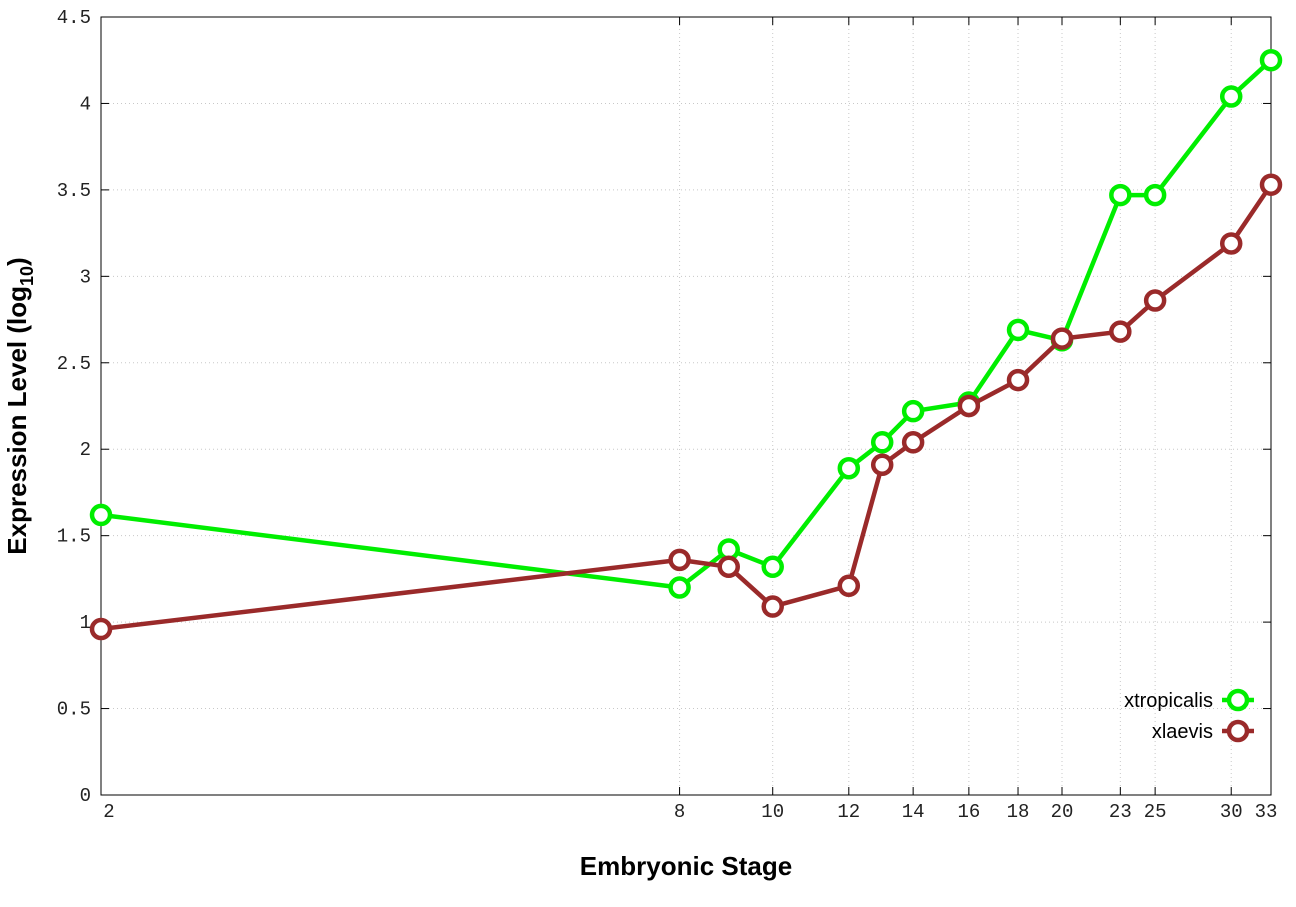 This screenshot has height=907, width=1296. Describe the element at coordinates (913, 812) in the screenshot. I see `x-tick-label: 14` at that location.